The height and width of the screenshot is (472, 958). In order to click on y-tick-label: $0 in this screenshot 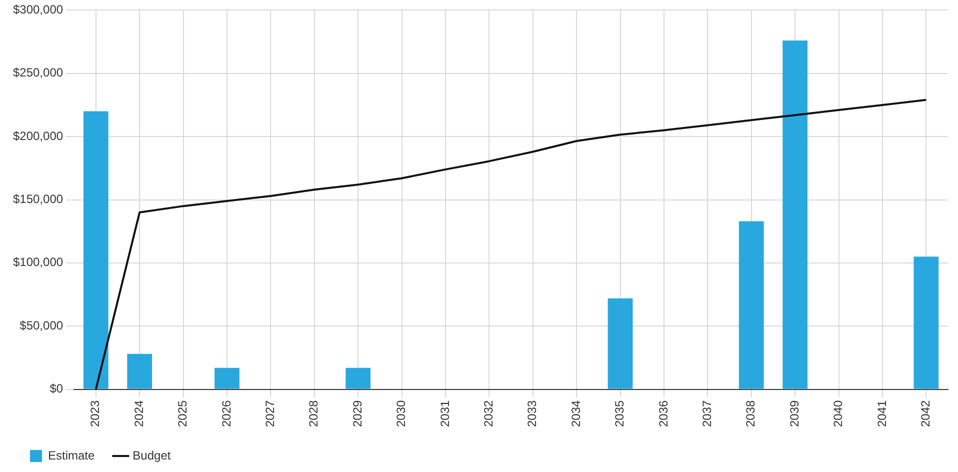, I will do `click(57, 389)`.